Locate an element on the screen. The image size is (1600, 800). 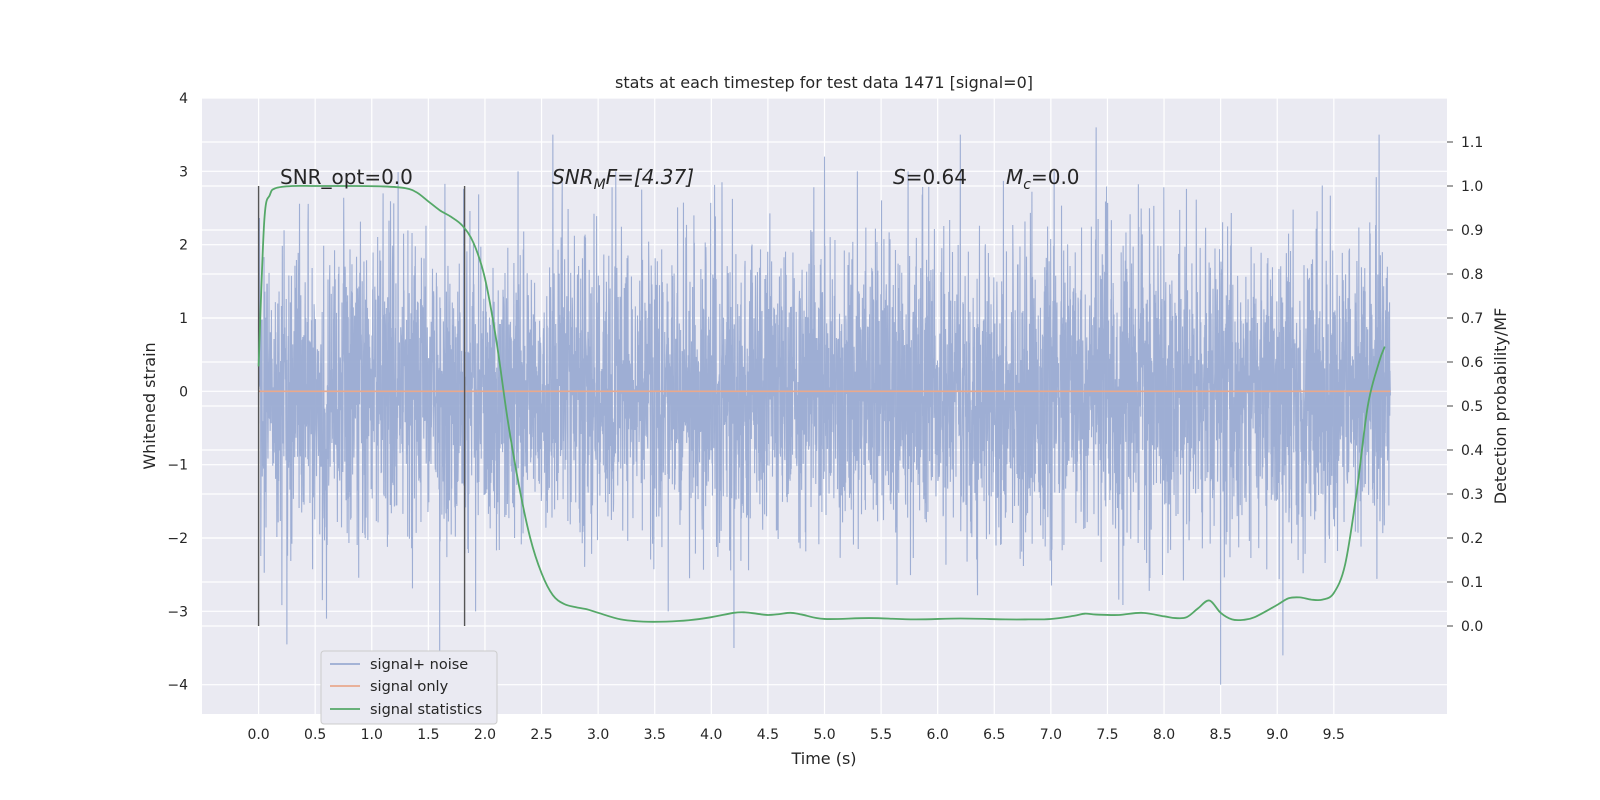
annotation-s: S=0.64 is located at coordinates (930, 177).